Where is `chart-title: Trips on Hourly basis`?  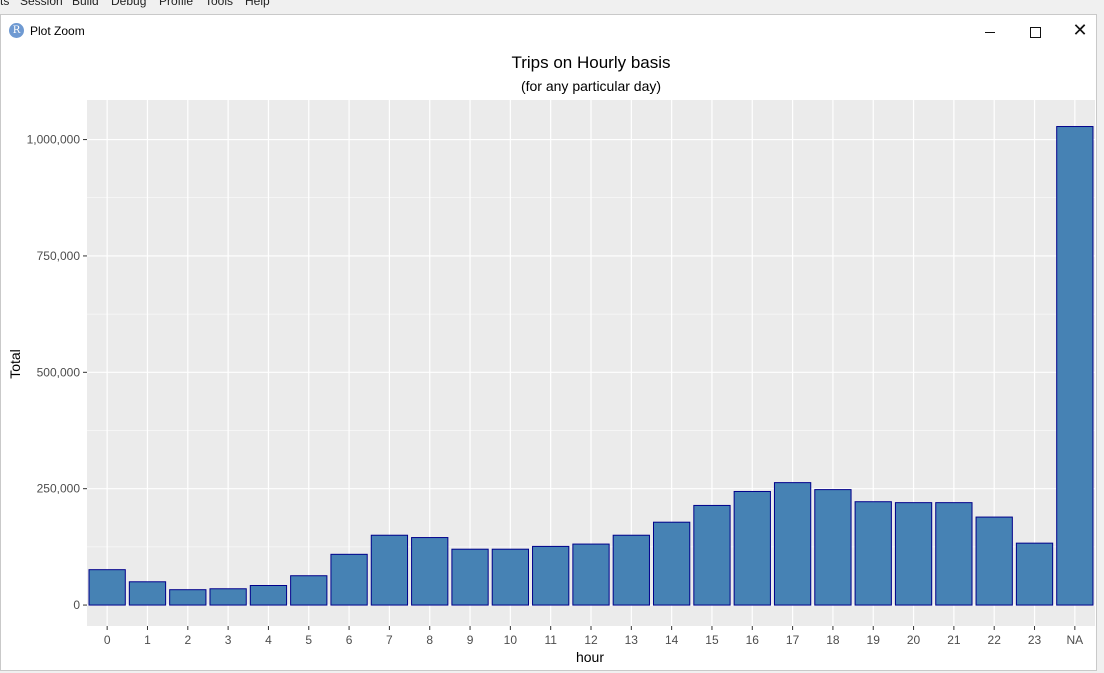 chart-title: Trips on Hourly basis is located at coordinates (590, 62).